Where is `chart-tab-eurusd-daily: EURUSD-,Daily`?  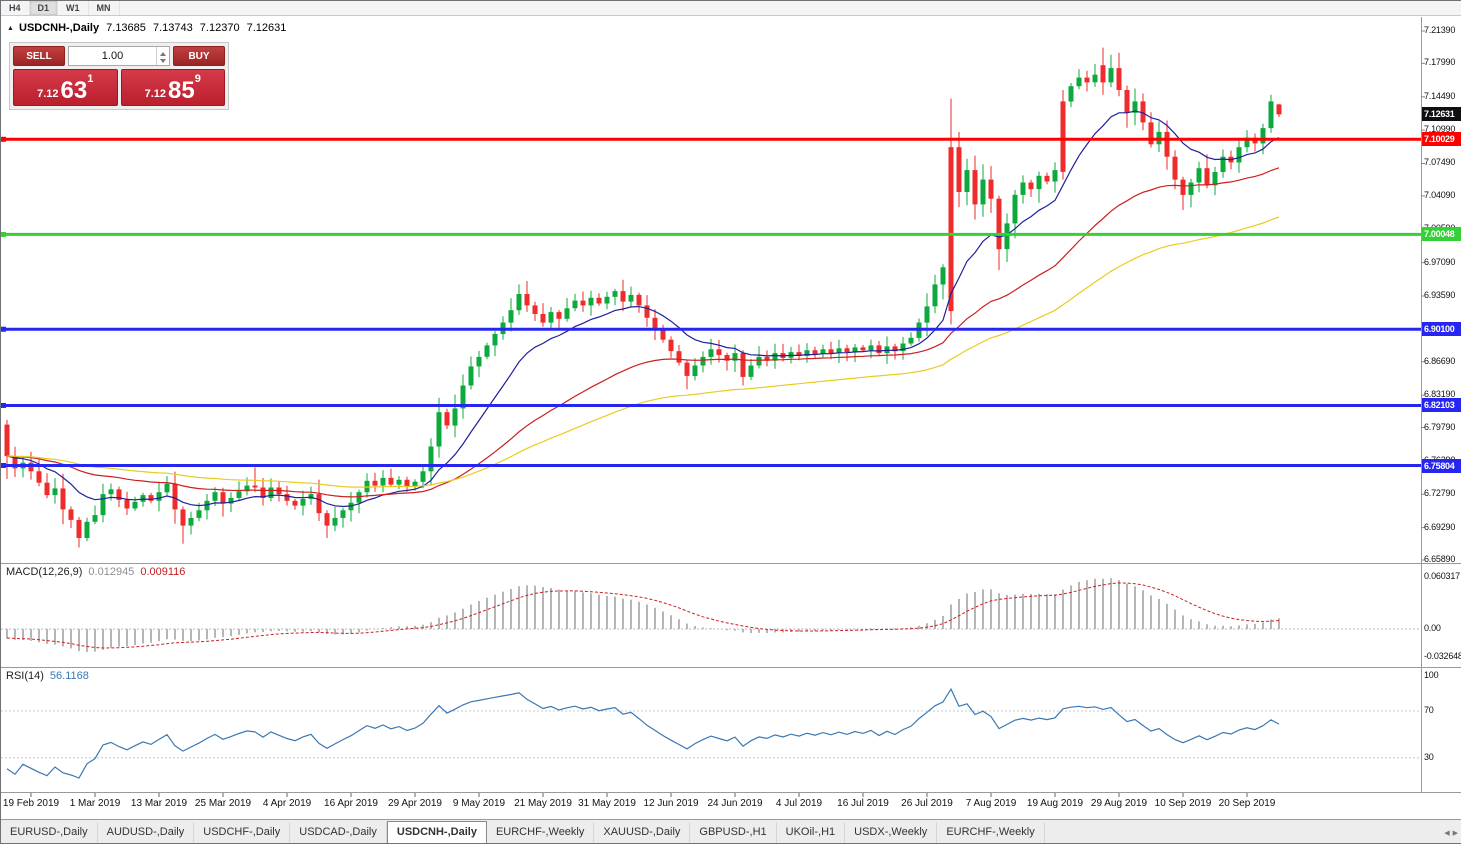 chart-tab-eurusd-daily: EURUSD-,Daily is located at coordinates (49, 832).